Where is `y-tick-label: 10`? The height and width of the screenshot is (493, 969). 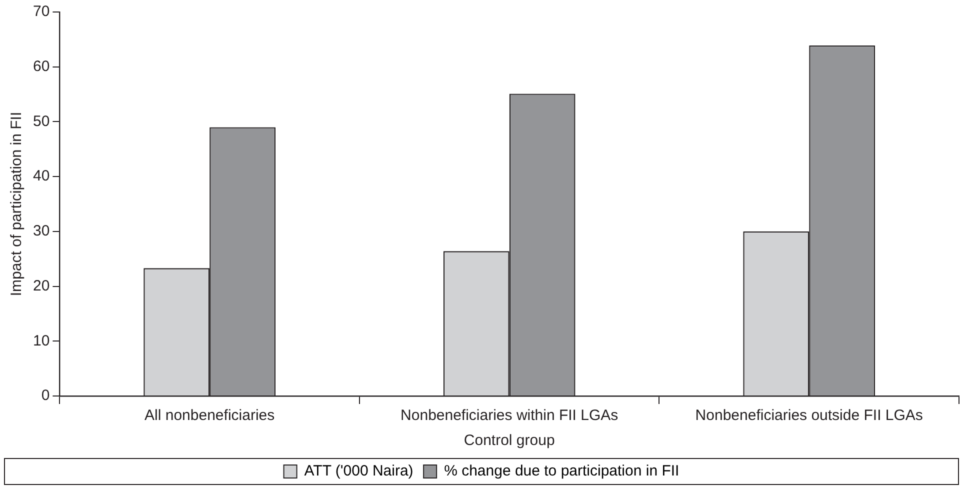
y-tick-label: 10 is located at coordinates (41, 341).